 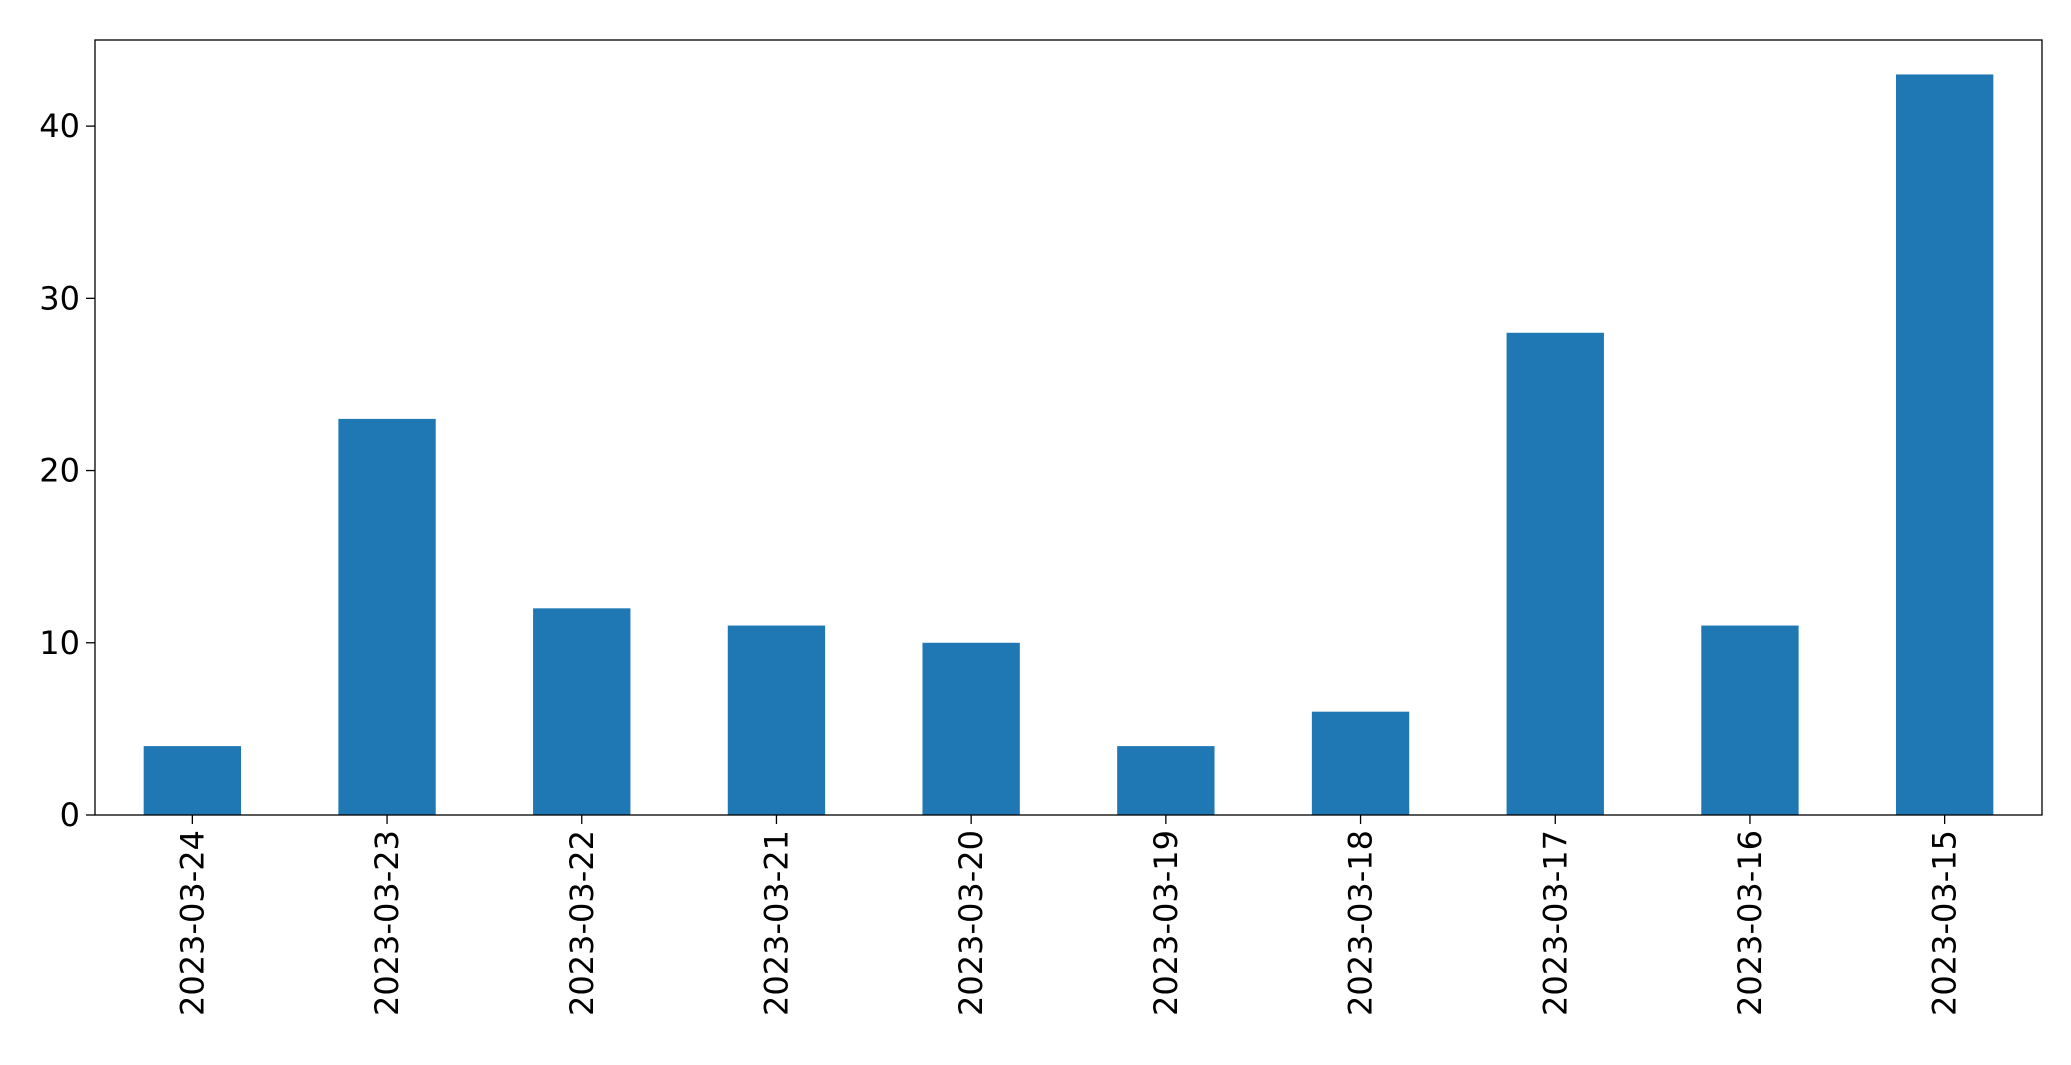 I want to click on y-tick-label: 20, so click(x=59, y=471).